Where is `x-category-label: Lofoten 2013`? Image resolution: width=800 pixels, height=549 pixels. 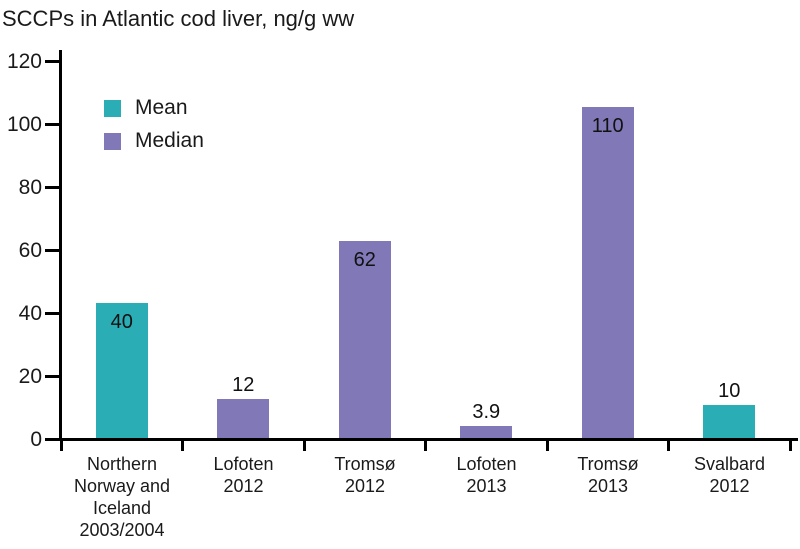 x-category-label: Lofoten 2013 is located at coordinates (486, 475).